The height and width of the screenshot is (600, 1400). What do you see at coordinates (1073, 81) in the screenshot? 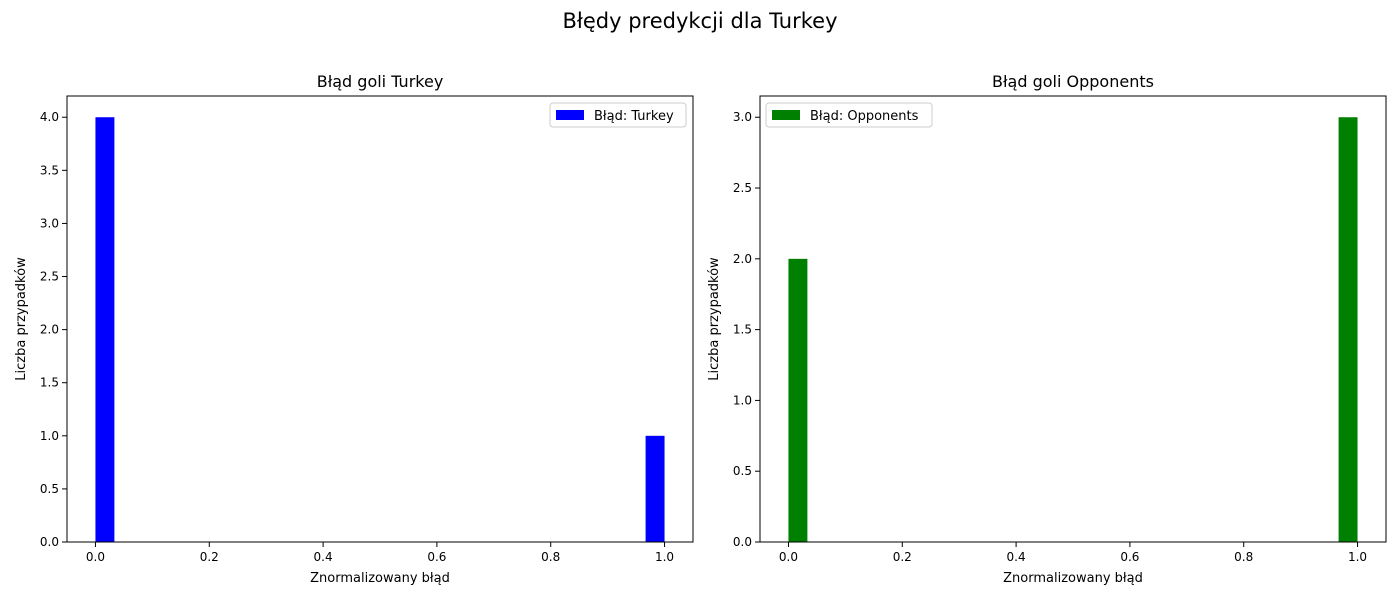
I see `subplot-title: Błąd goli Opponents` at bounding box center [1073, 81].